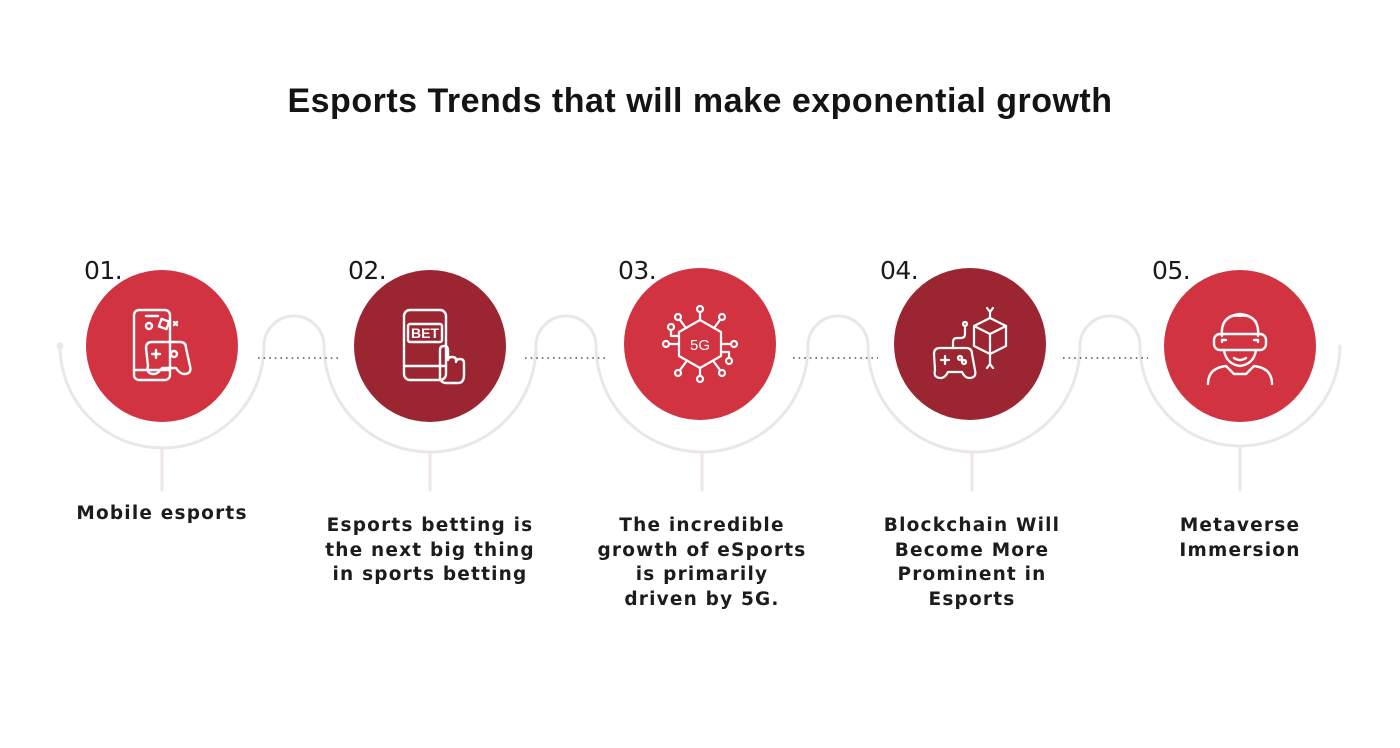 Image resolution: width=1400 pixels, height=748 pixels. I want to click on svg-text: BET, so click(425, 333).